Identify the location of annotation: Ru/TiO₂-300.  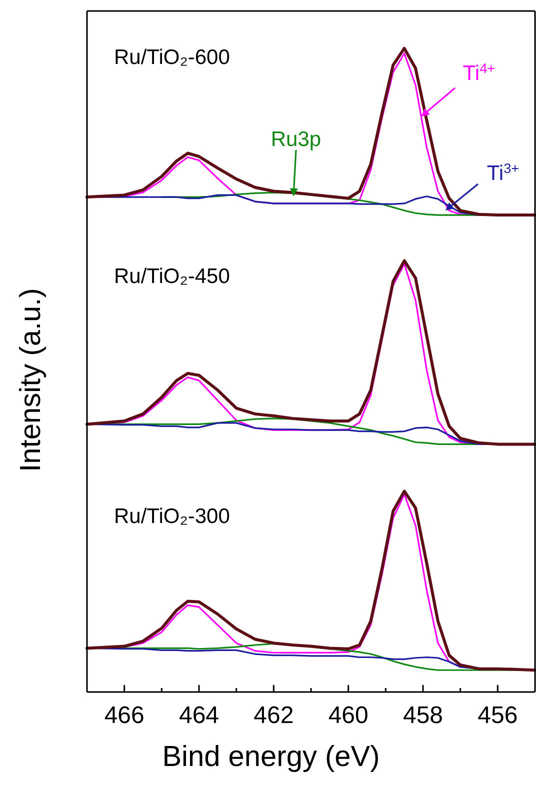
(172, 516).